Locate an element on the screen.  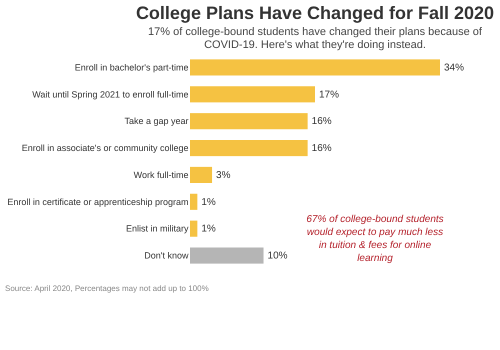
y-tick-label: Wait until Spring 2021 to enroll full-time is located at coordinates (110, 94).